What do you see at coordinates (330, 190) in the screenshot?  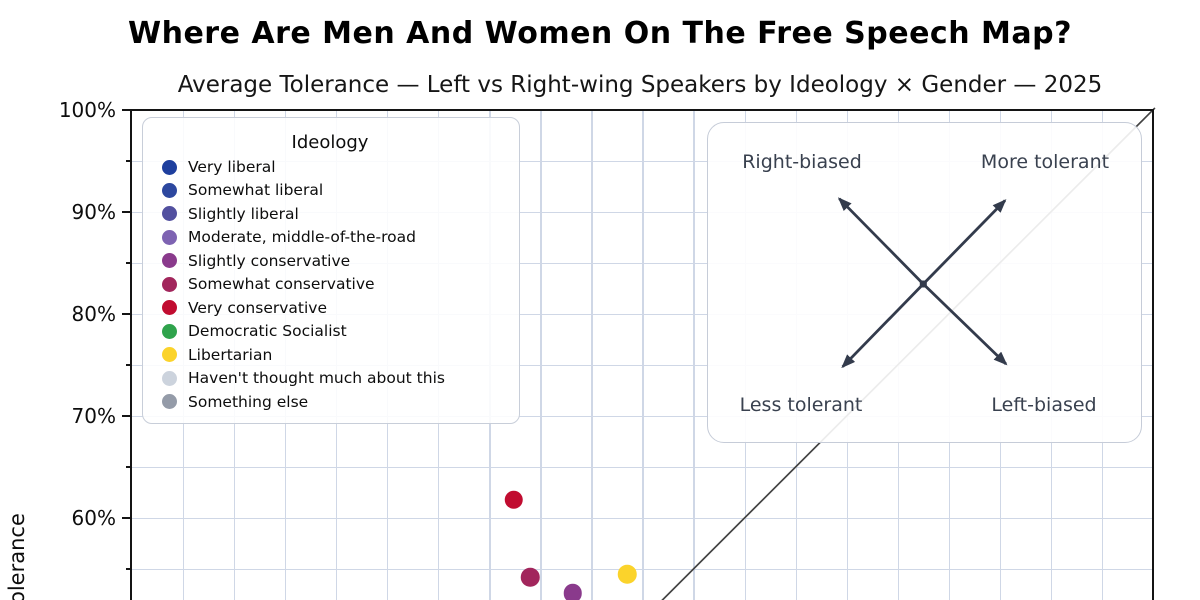 I see `legend-item: Somewhat liberal` at bounding box center [330, 190].